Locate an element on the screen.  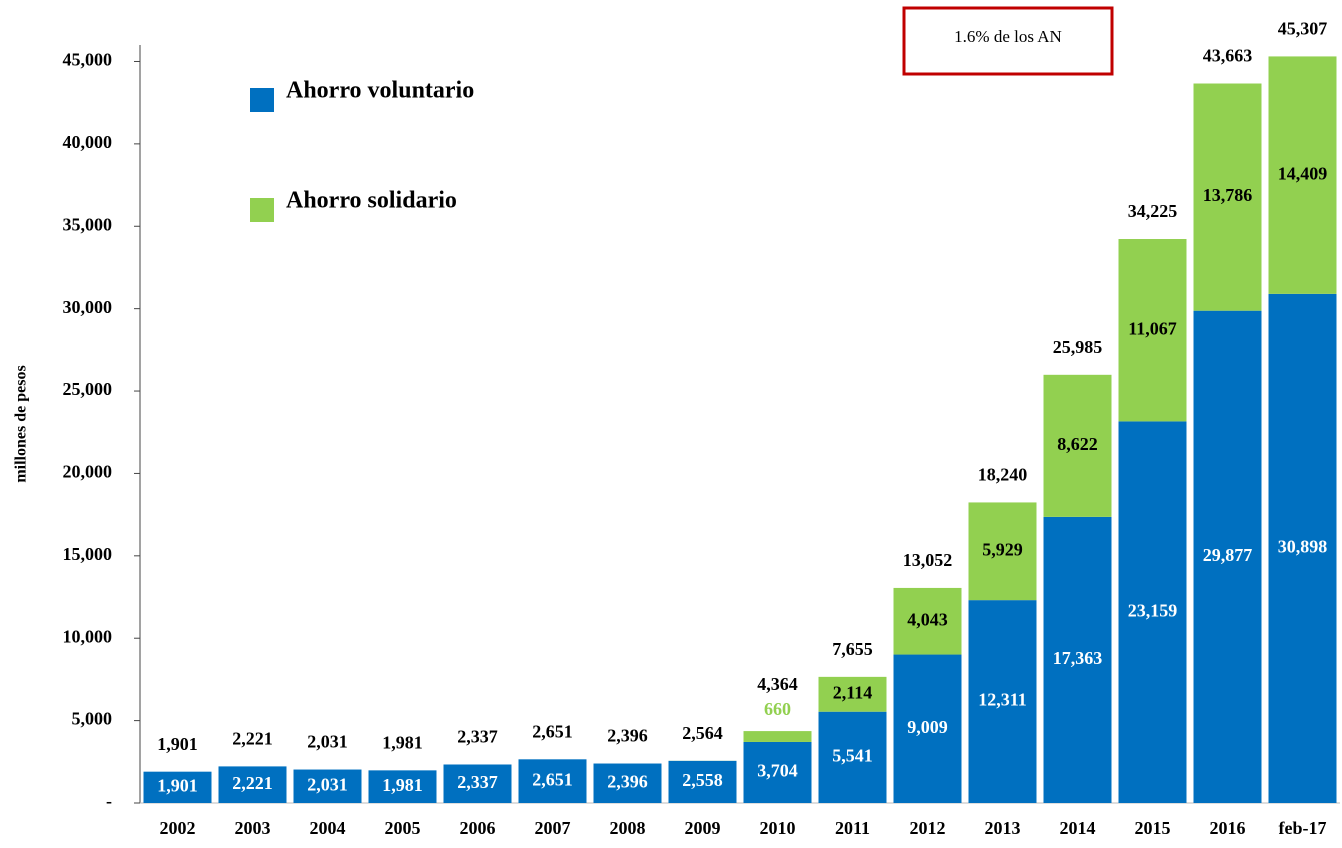
value-label: 9,009 is located at coordinates (927, 727).